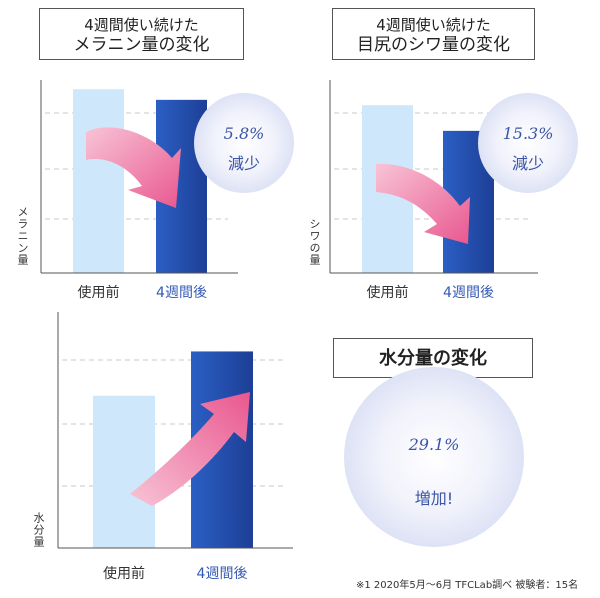  Describe the element at coordinates (467, 585) in the screenshot. I see `footnote: ※1 2020年5月～6月 TFCLab調べ 被験者：15名` at that location.